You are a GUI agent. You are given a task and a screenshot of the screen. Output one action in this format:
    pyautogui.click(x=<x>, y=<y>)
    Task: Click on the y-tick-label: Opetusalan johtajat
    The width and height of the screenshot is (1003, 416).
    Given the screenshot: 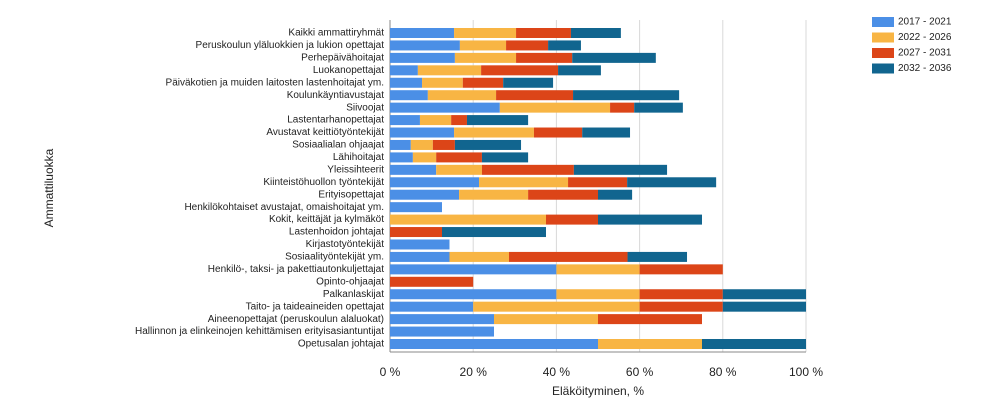 What is the action you would take?
    pyautogui.click(x=341, y=344)
    